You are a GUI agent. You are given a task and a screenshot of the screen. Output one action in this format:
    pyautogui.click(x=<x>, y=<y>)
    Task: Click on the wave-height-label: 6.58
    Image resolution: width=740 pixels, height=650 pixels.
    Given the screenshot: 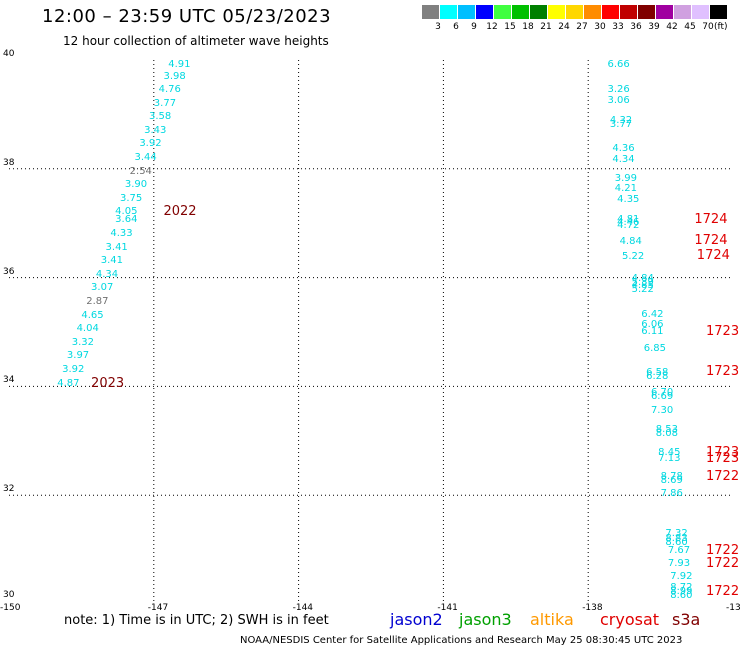 What is the action you would take?
    pyautogui.click(x=657, y=372)
    